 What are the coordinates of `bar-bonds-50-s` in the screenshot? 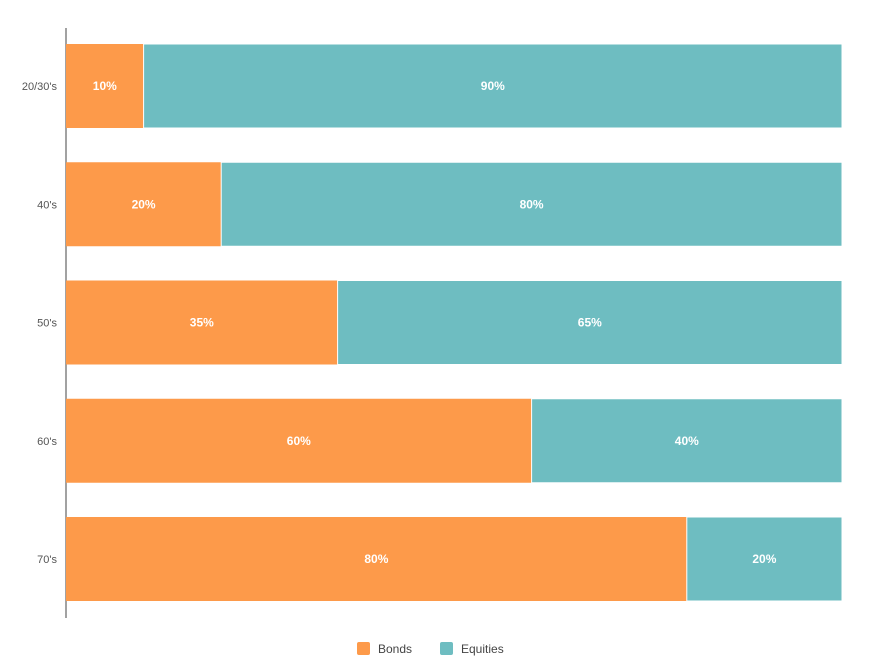 It's located at (202, 322).